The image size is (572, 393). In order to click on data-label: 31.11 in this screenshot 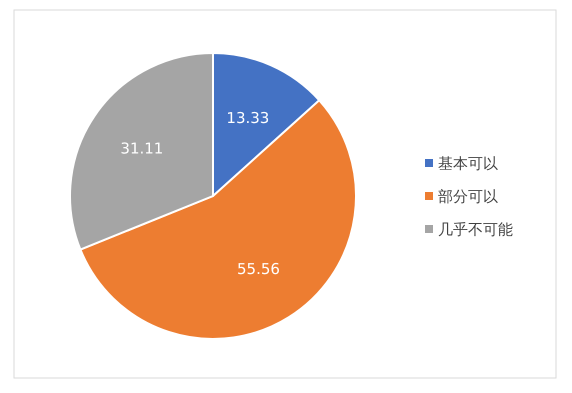, I will do `click(142, 148)`.